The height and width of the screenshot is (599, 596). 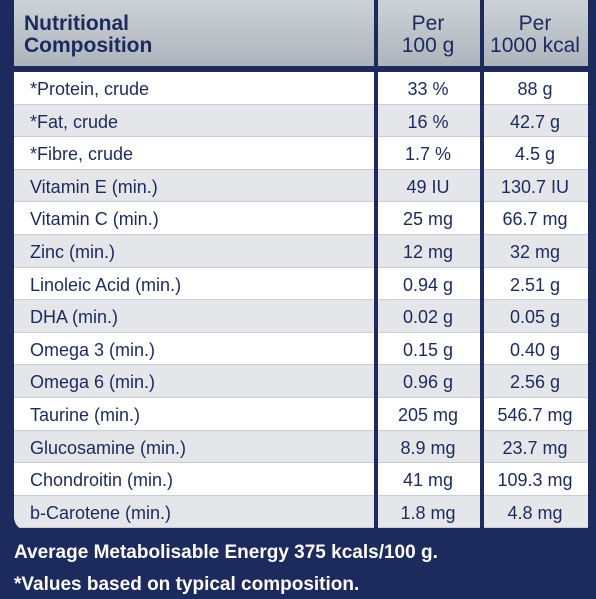 What do you see at coordinates (199, 33) in the screenshot?
I see `header-nutritional-composition: Nutritional Composition` at bounding box center [199, 33].